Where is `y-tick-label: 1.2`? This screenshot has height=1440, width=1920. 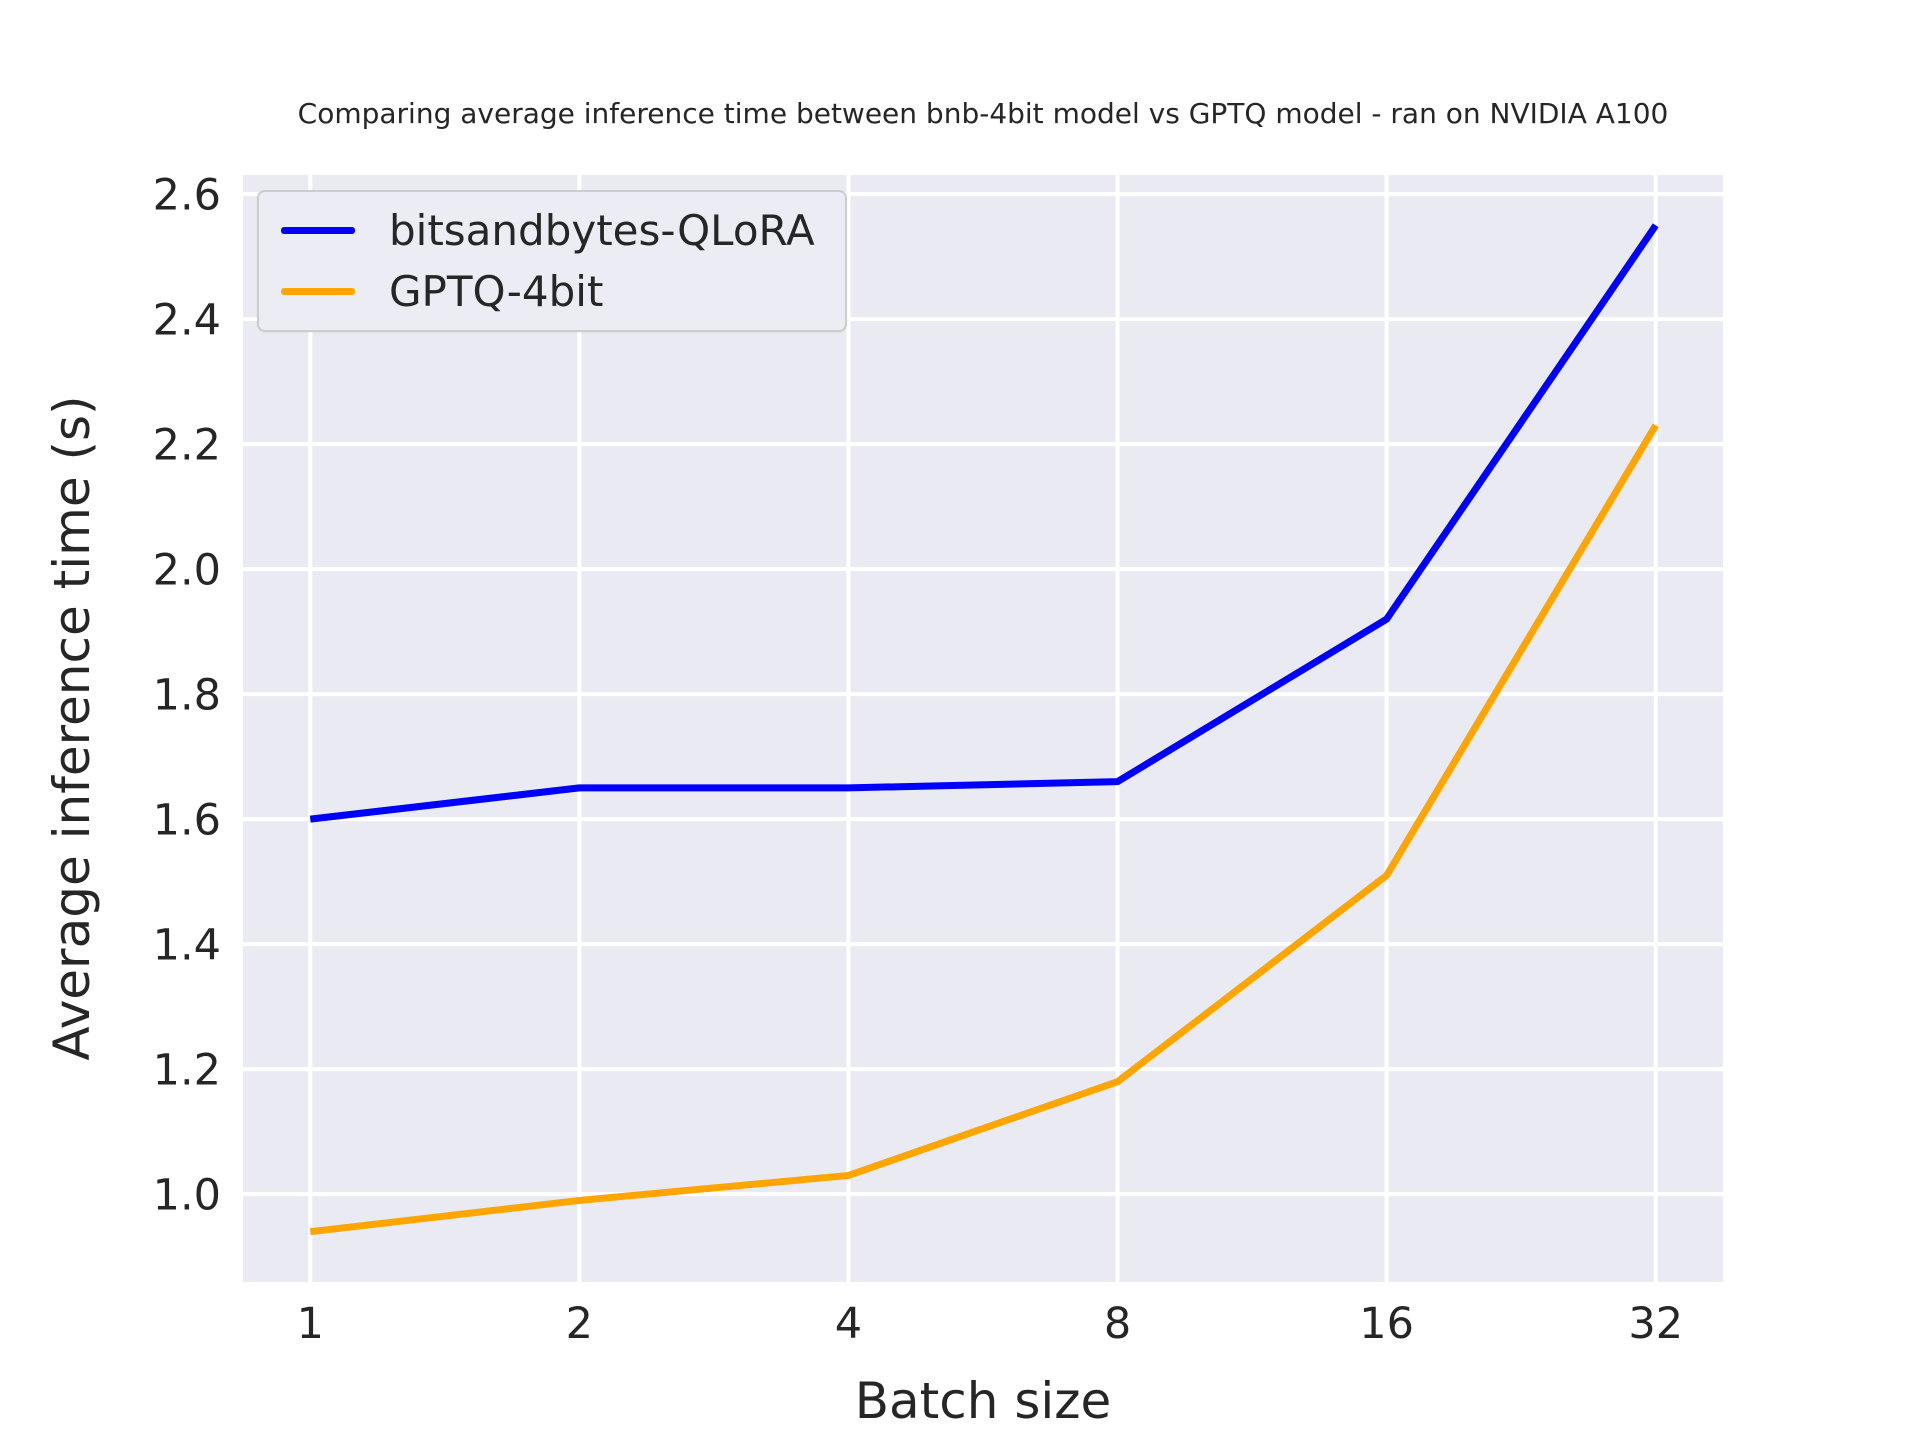 y-tick-label: 1.2 is located at coordinates (187, 1071).